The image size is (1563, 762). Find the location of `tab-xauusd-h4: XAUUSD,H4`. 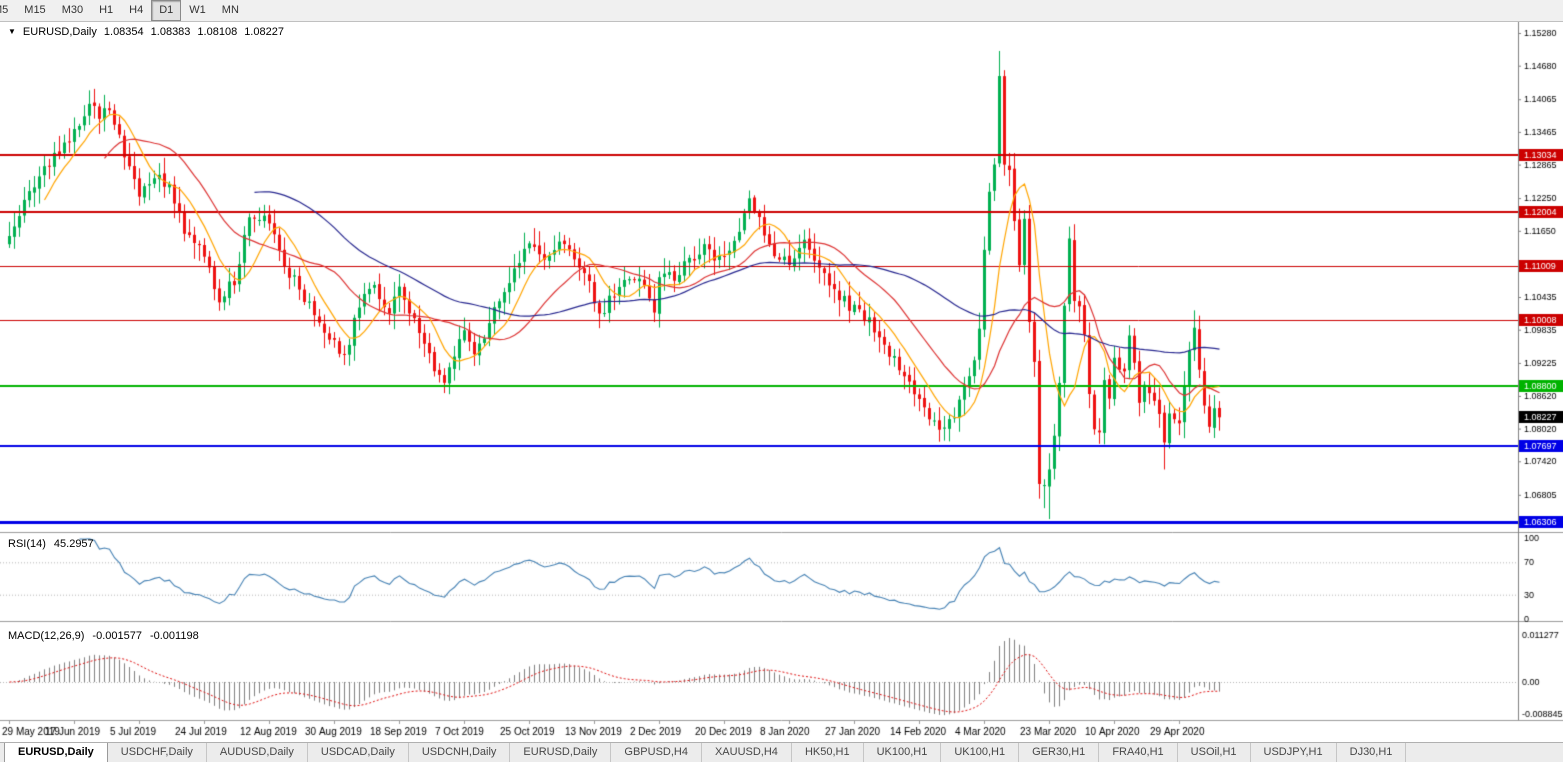

tab-xauusd-h4: XAUUSD,H4 is located at coordinates (747, 752).